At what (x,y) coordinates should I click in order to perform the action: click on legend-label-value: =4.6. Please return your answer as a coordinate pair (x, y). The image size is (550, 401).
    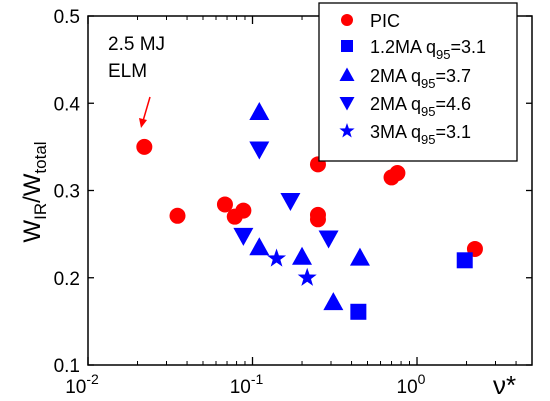
    Looking at the image, I should click on (454, 104).